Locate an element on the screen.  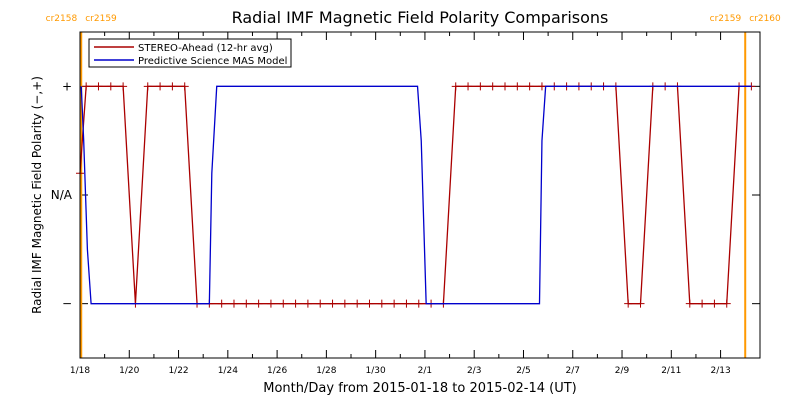
carrington-label-left: cr2159 is located at coordinates (726, 19).